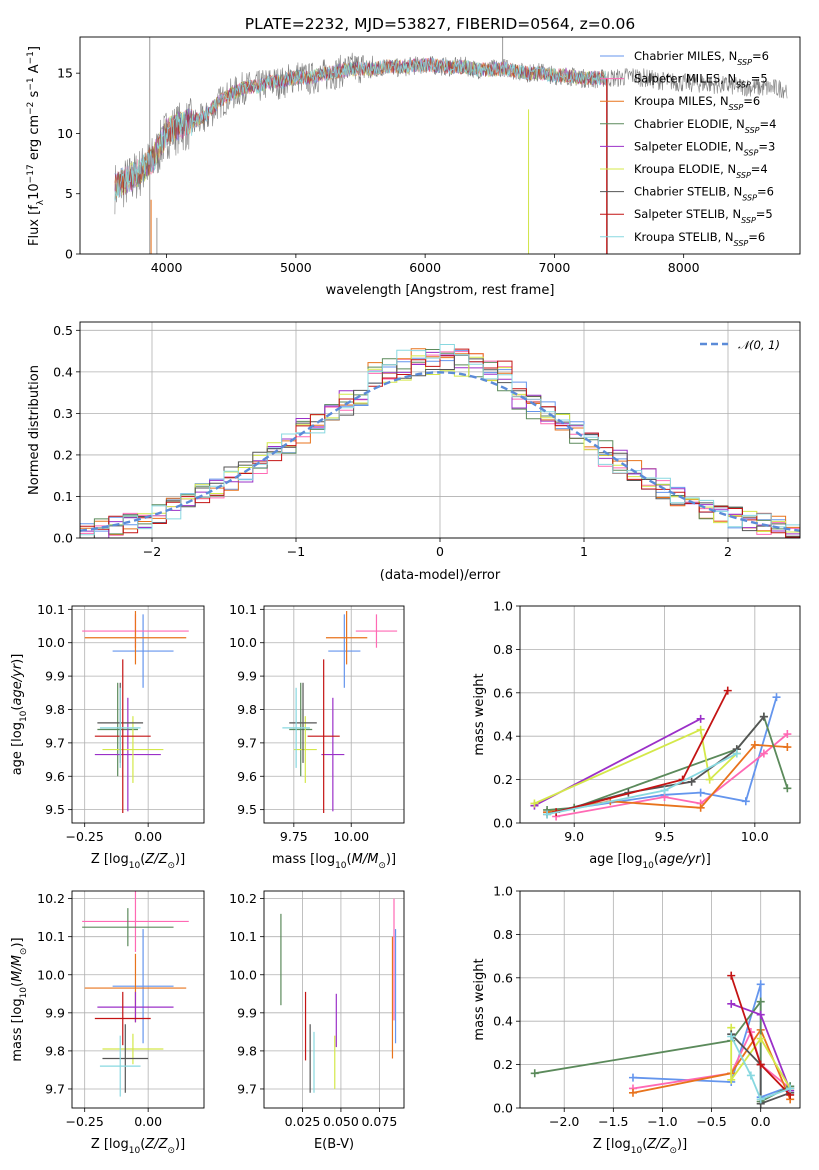  I want to click on y-tick-label: 0.8, so click(503, 649).